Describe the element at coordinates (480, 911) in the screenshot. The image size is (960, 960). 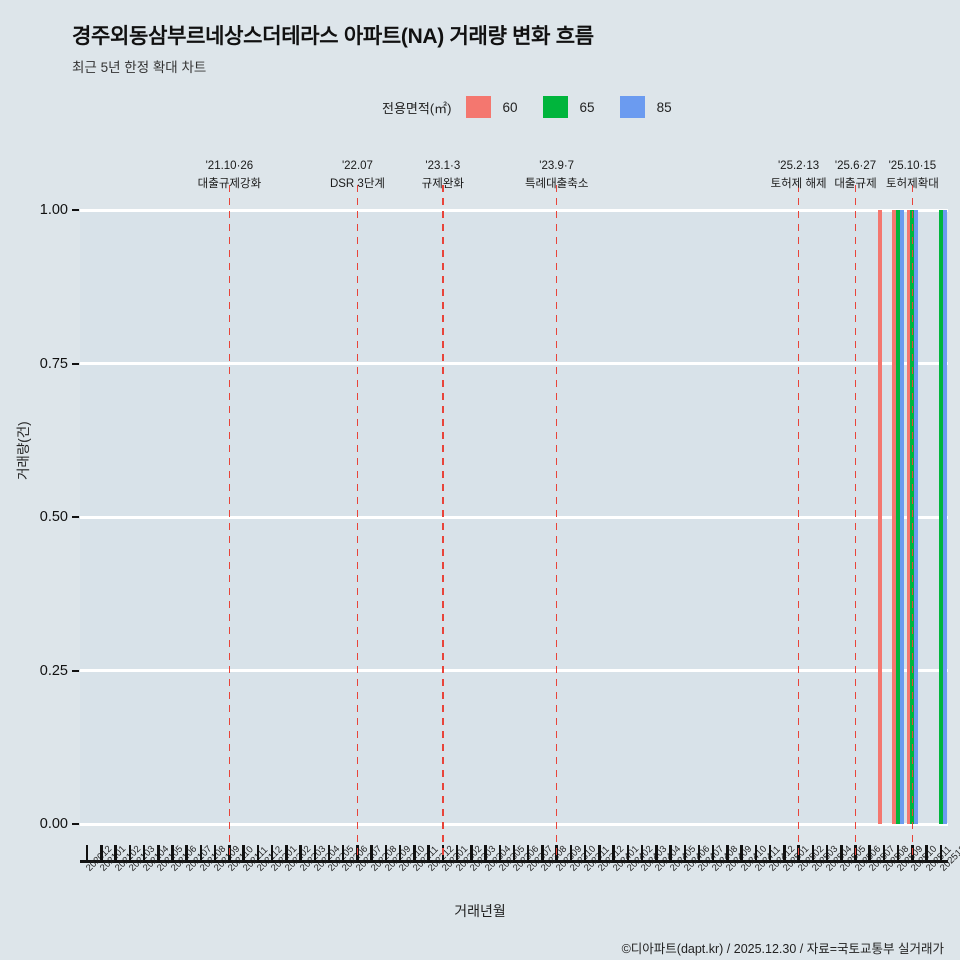
I see `x-axis-label: 거래년월` at that location.